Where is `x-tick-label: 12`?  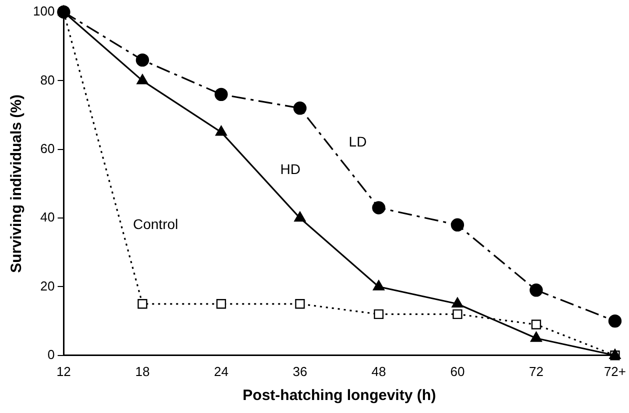 x-tick-label: 12 is located at coordinates (63, 371).